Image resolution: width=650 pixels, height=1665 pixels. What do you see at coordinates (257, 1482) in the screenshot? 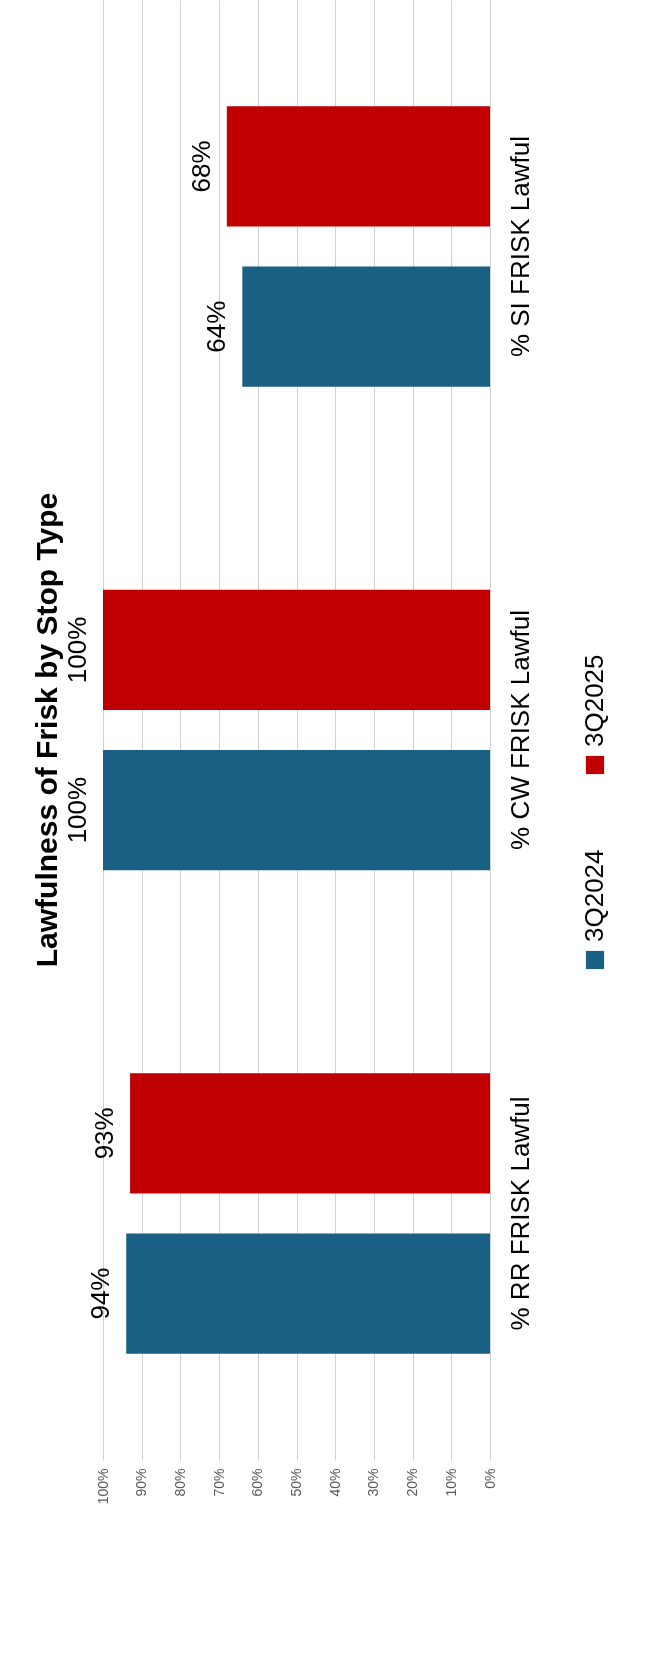
I see `x-tick-label: 60%` at bounding box center [257, 1482].